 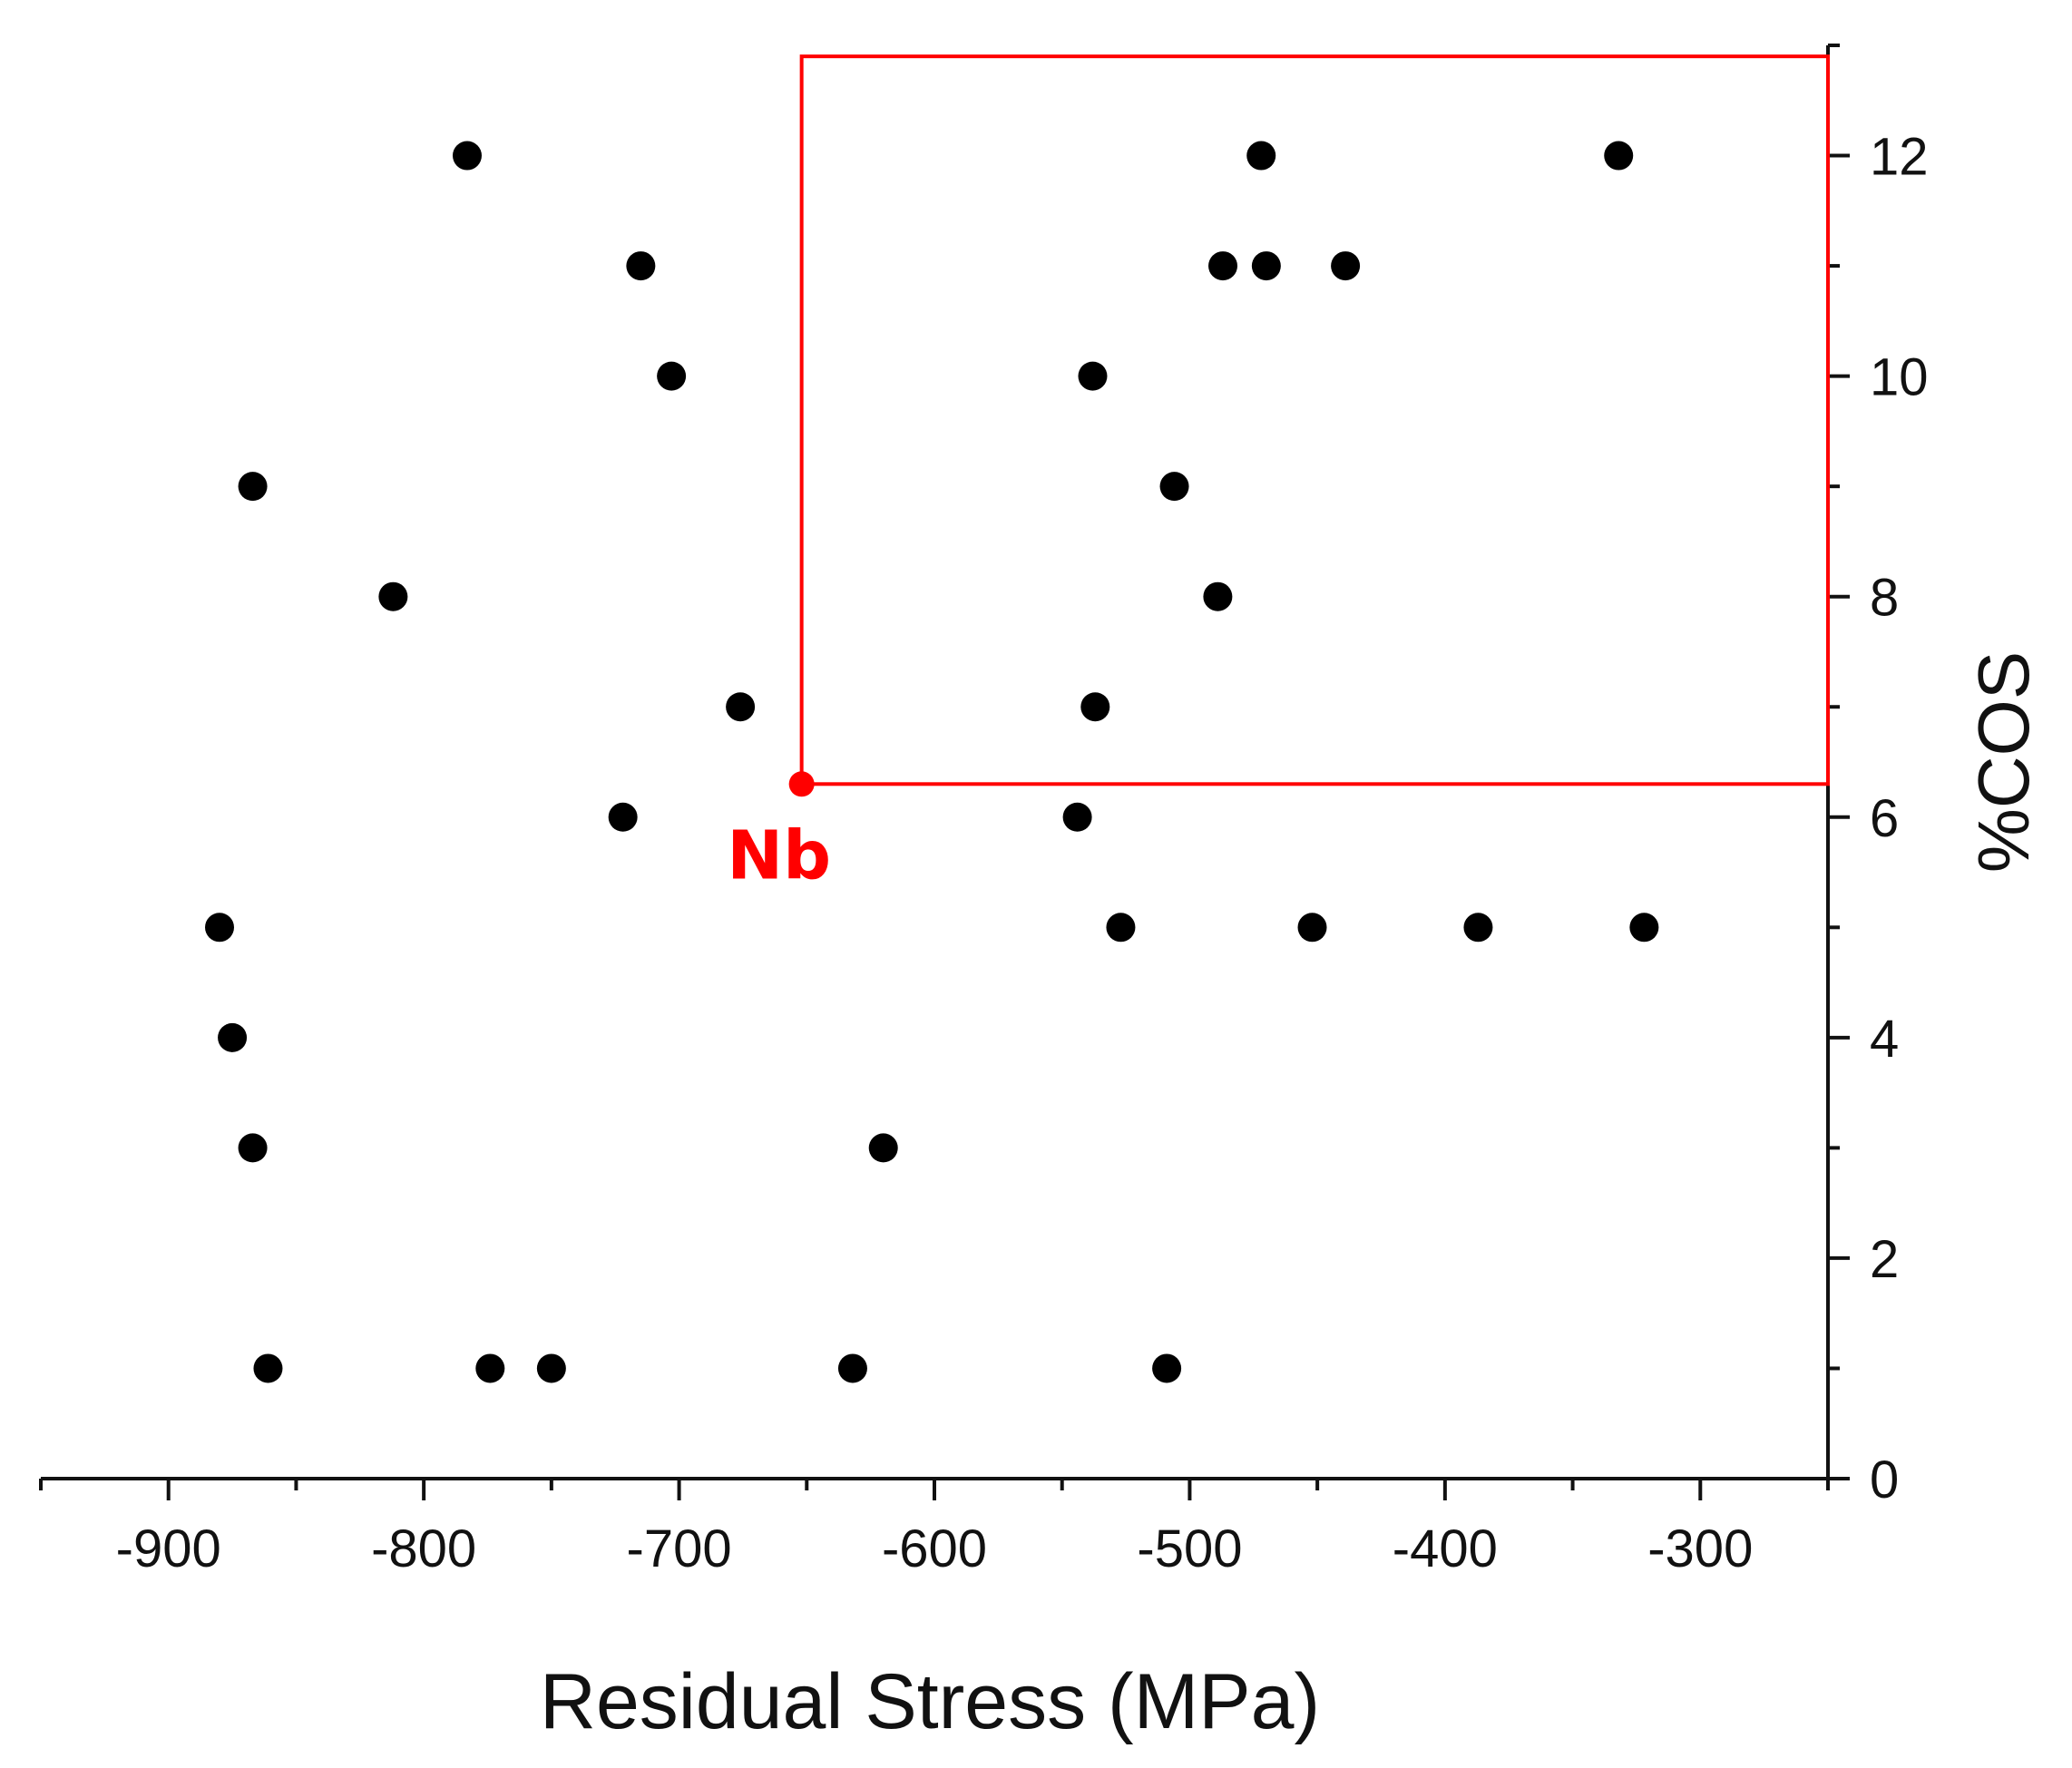 I want to click on x-tick-label: -300, so click(x=1700, y=1548).